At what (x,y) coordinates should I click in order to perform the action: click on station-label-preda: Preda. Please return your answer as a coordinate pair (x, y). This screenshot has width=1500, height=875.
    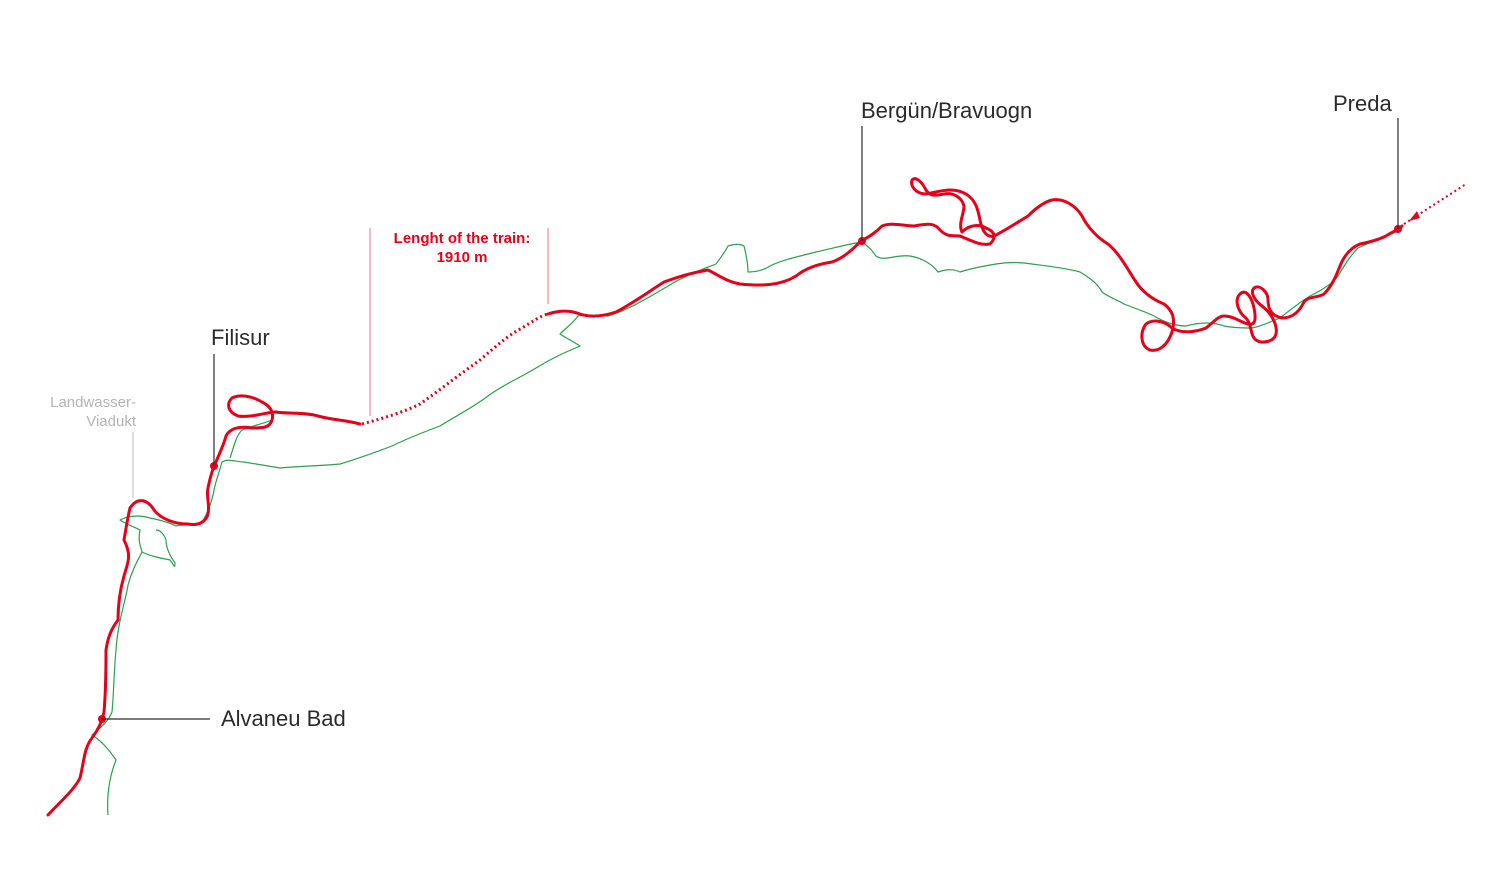
    Looking at the image, I should click on (1362, 103).